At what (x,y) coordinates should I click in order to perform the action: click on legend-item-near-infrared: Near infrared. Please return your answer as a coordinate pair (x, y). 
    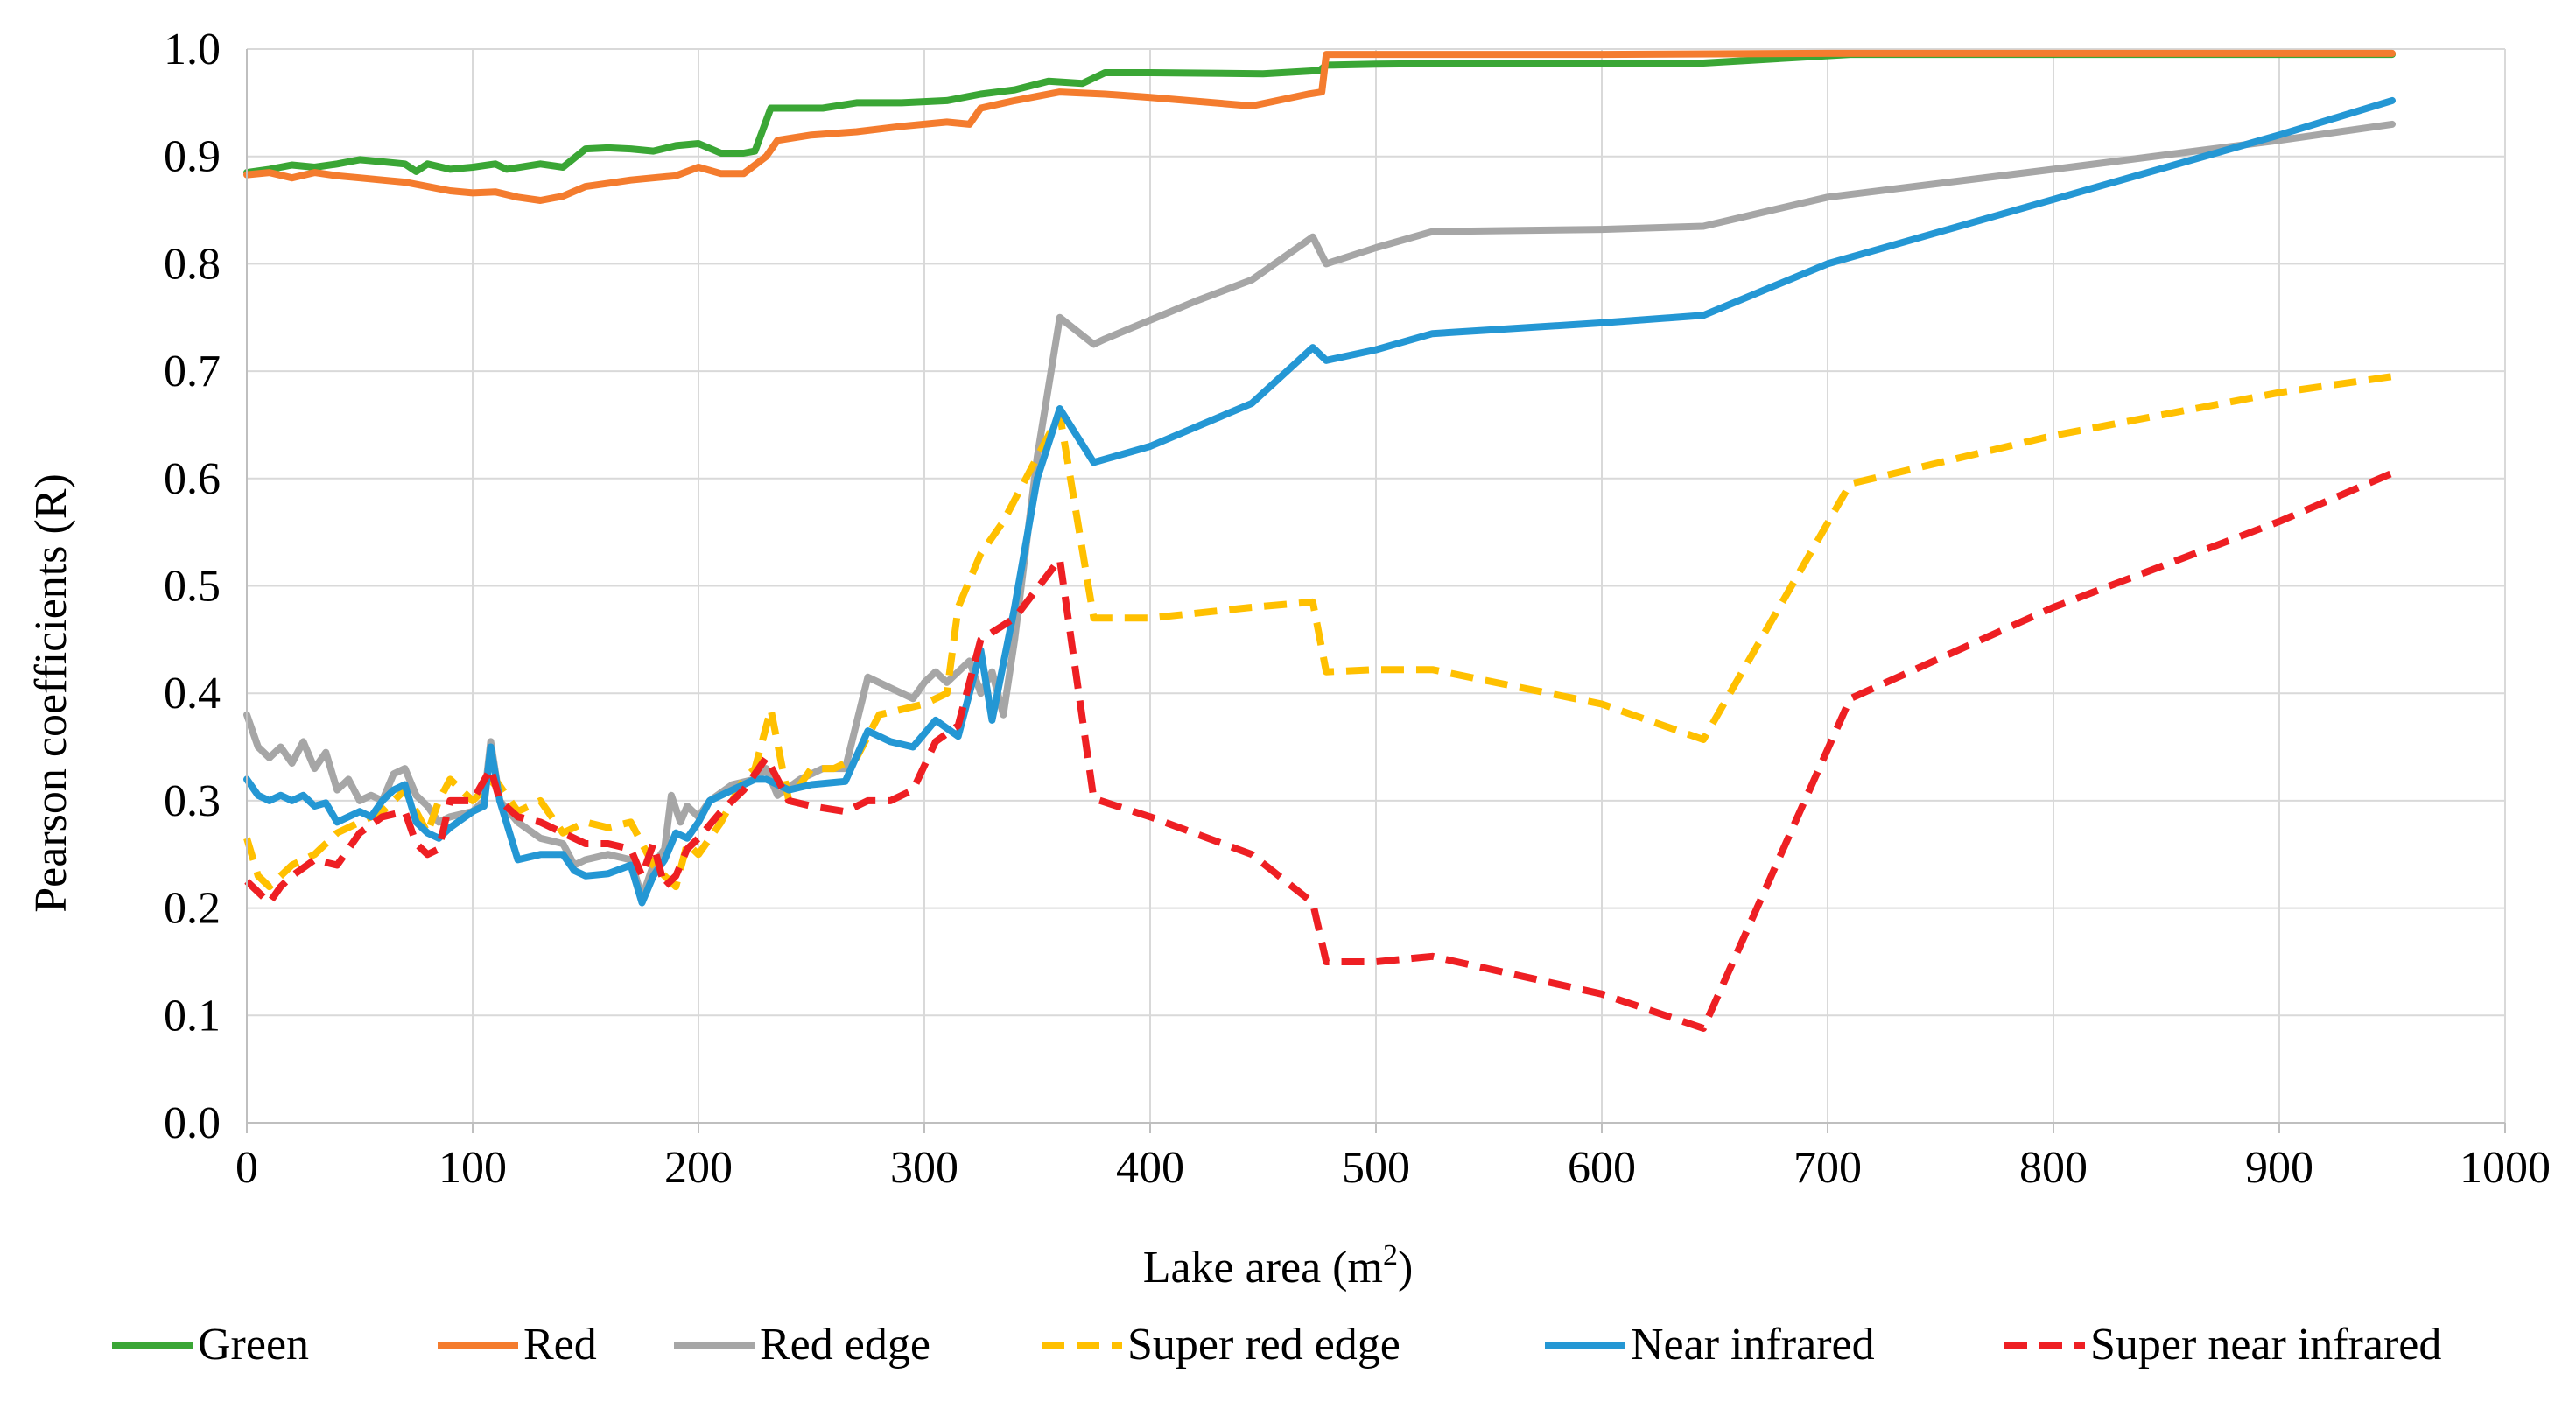
    Looking at the image, I should click on (1710, 1345).